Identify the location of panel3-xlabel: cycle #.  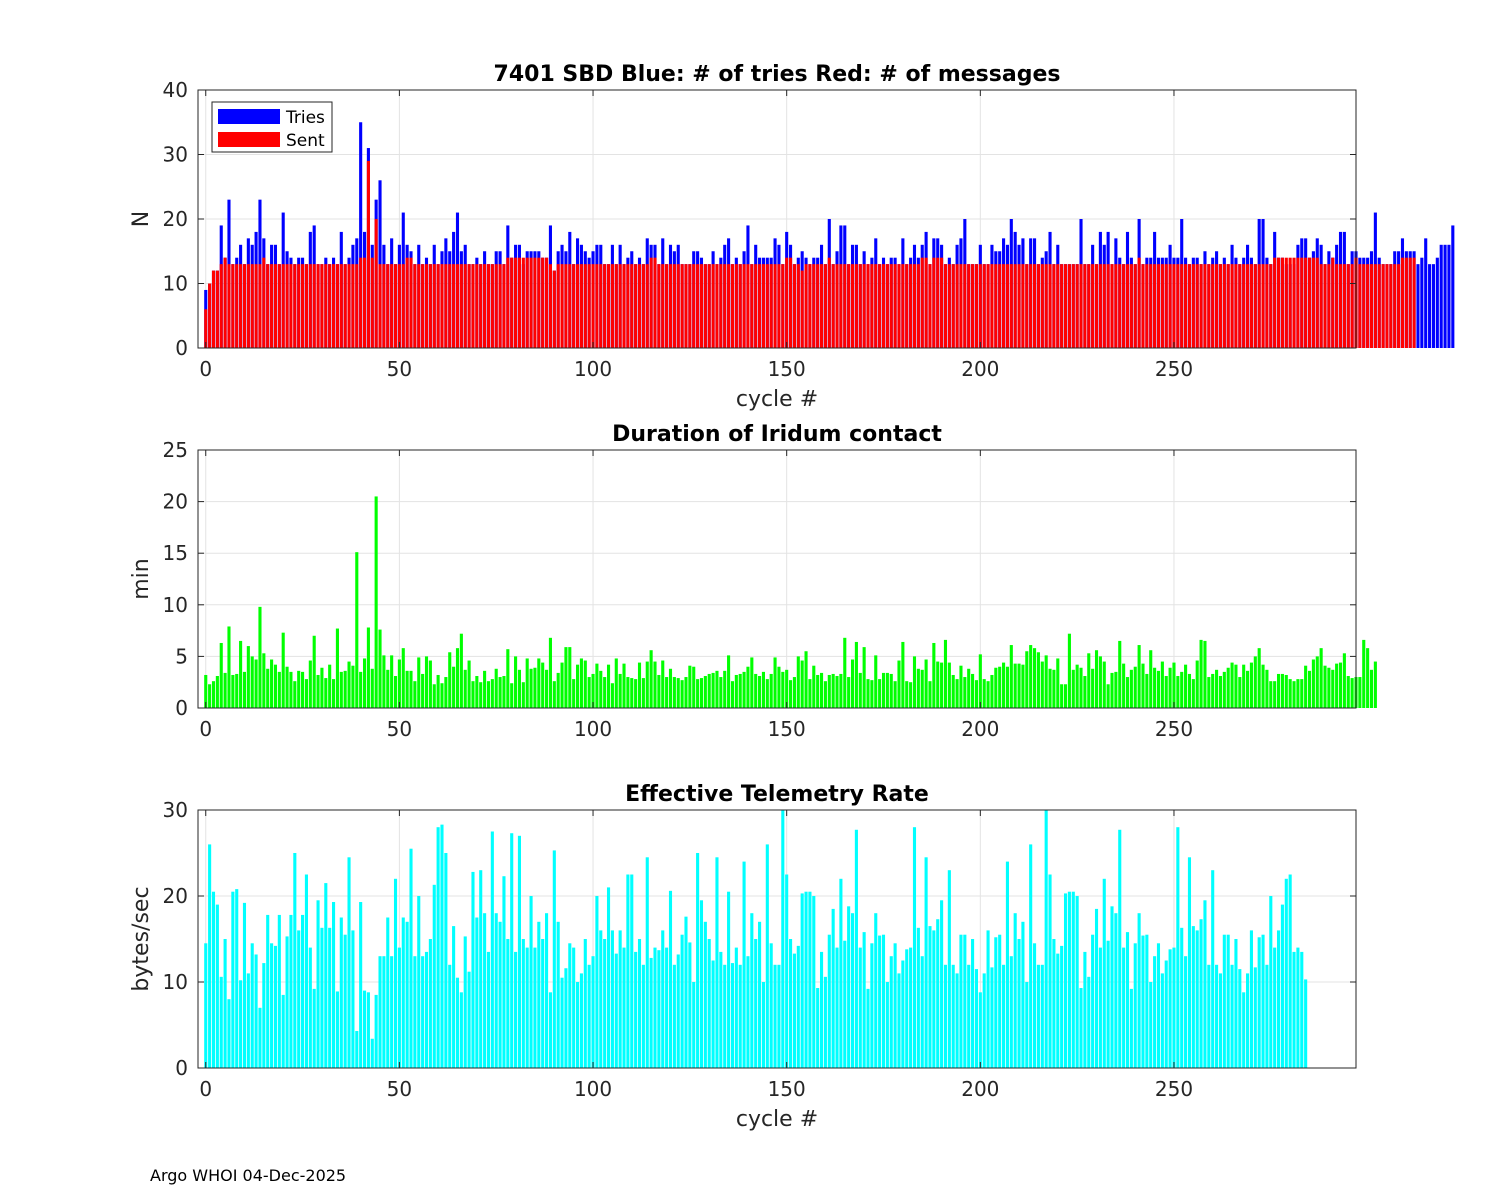
(777, 1119).